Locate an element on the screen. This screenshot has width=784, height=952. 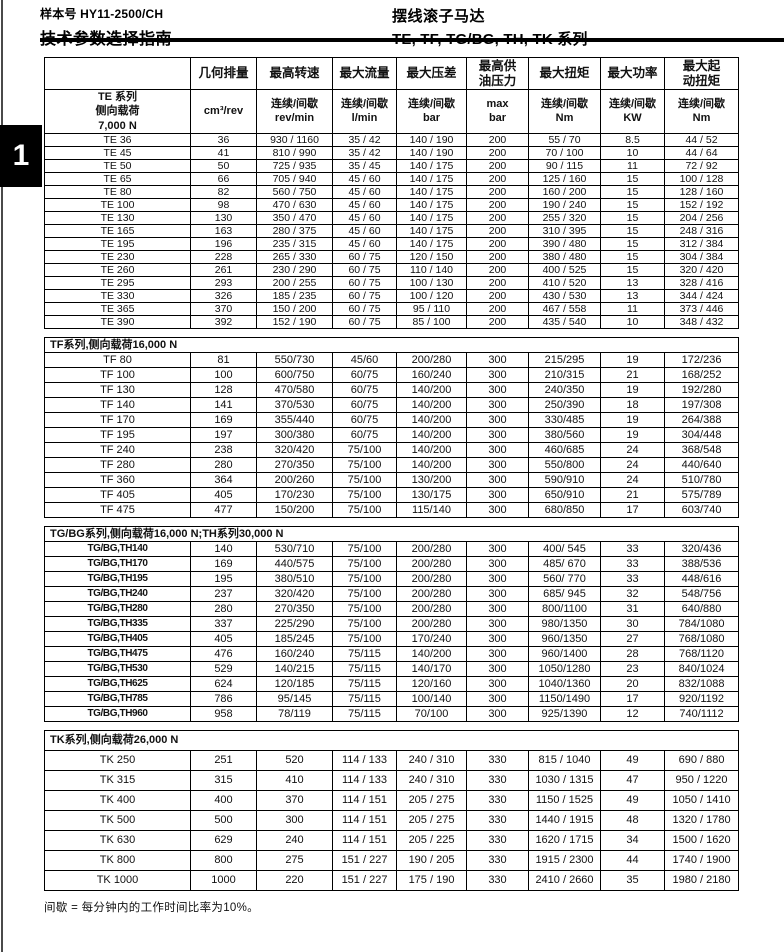
model-label: TF 130 is located at coordinates (117, 389).